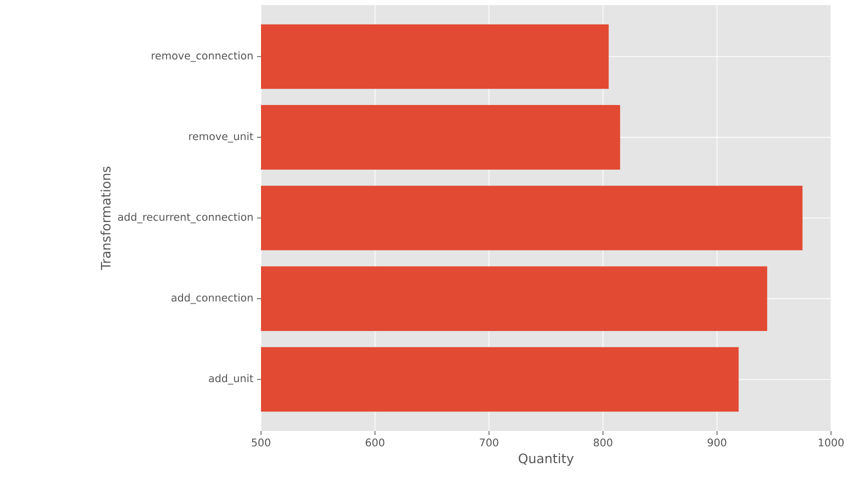  What do you see at coordinates (221, 137) in the screenshot?
I see `y-tick-label: remove_unit` at bounding box center [221, 137].